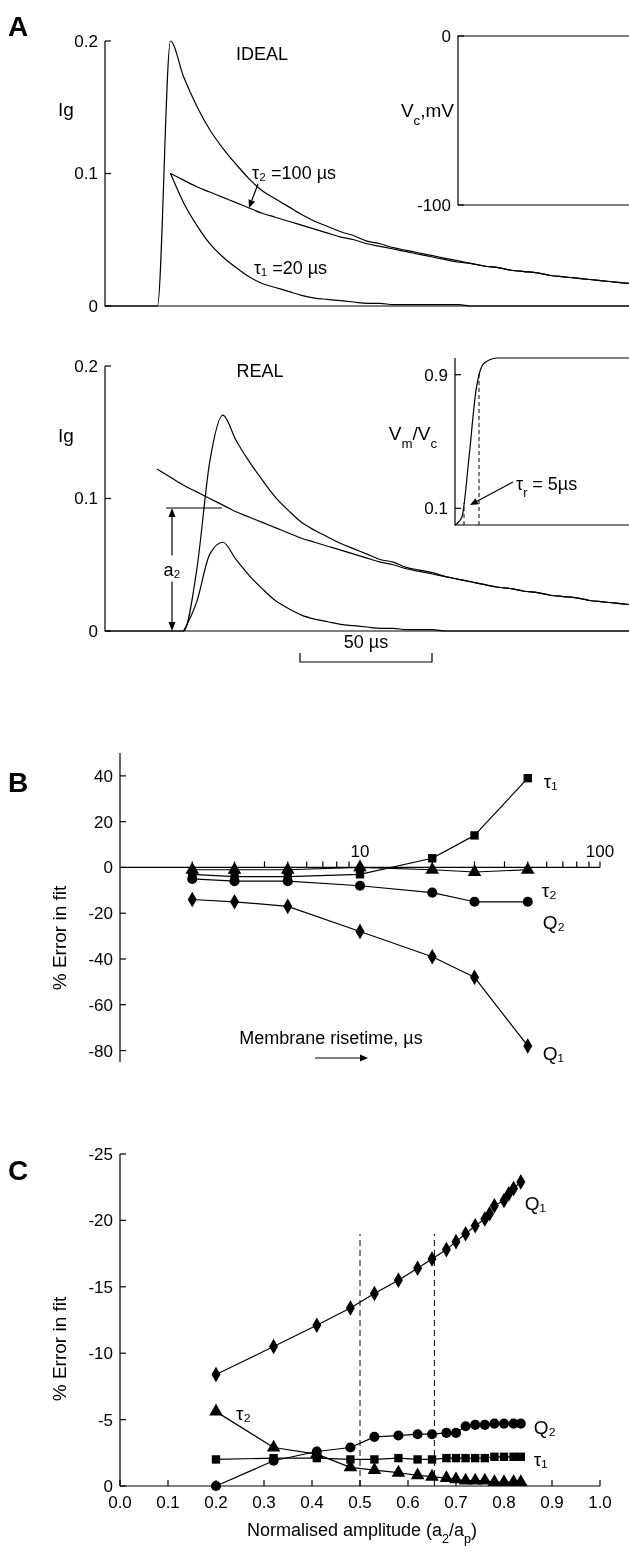 The height and width of the screenshot is (1555, 629). What do you see at coordinates (216, 1502) in the screenshot?
I see `x-tick-label: 0.2` at bounding box center [216, 1502].